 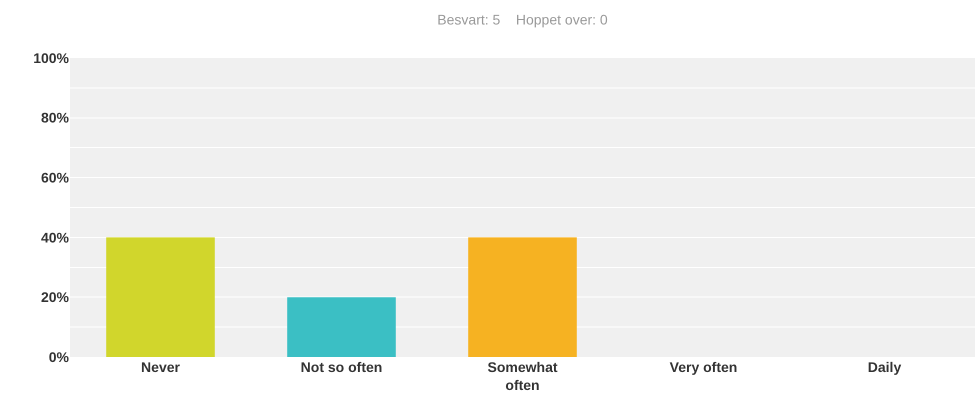 I want to click on x-tick-label: Not so often, so click(x=341, y=367).